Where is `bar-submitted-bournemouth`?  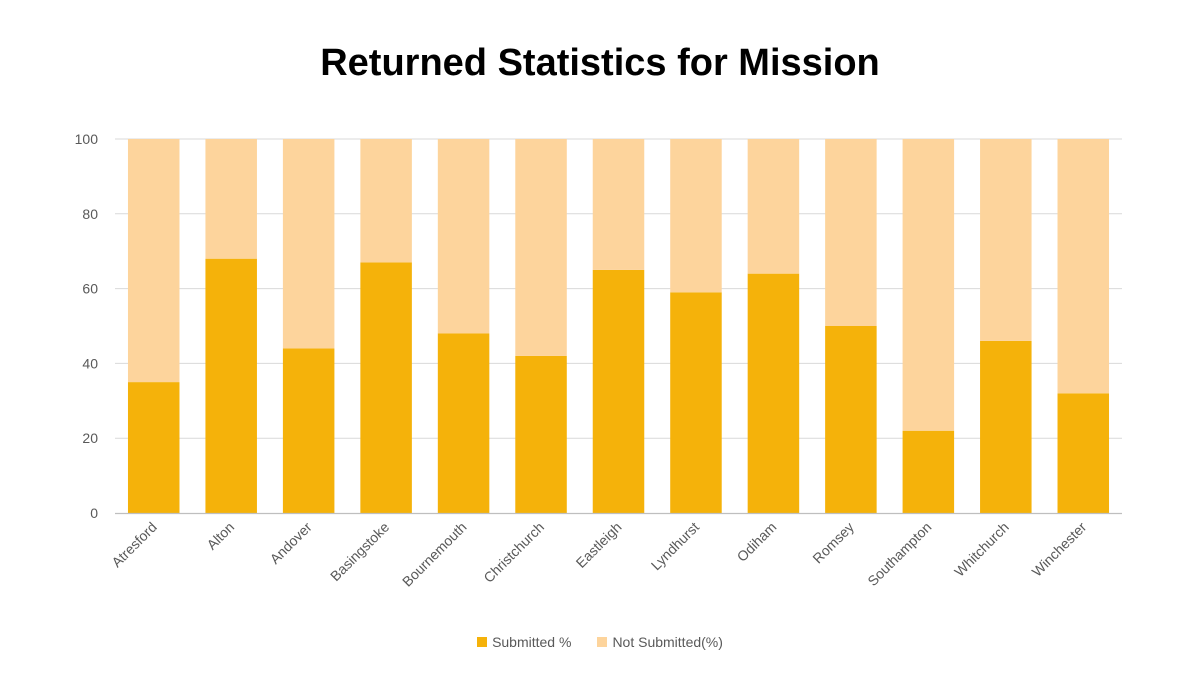 bar-submitted-bournemouth is located at coordinates (463, 423).